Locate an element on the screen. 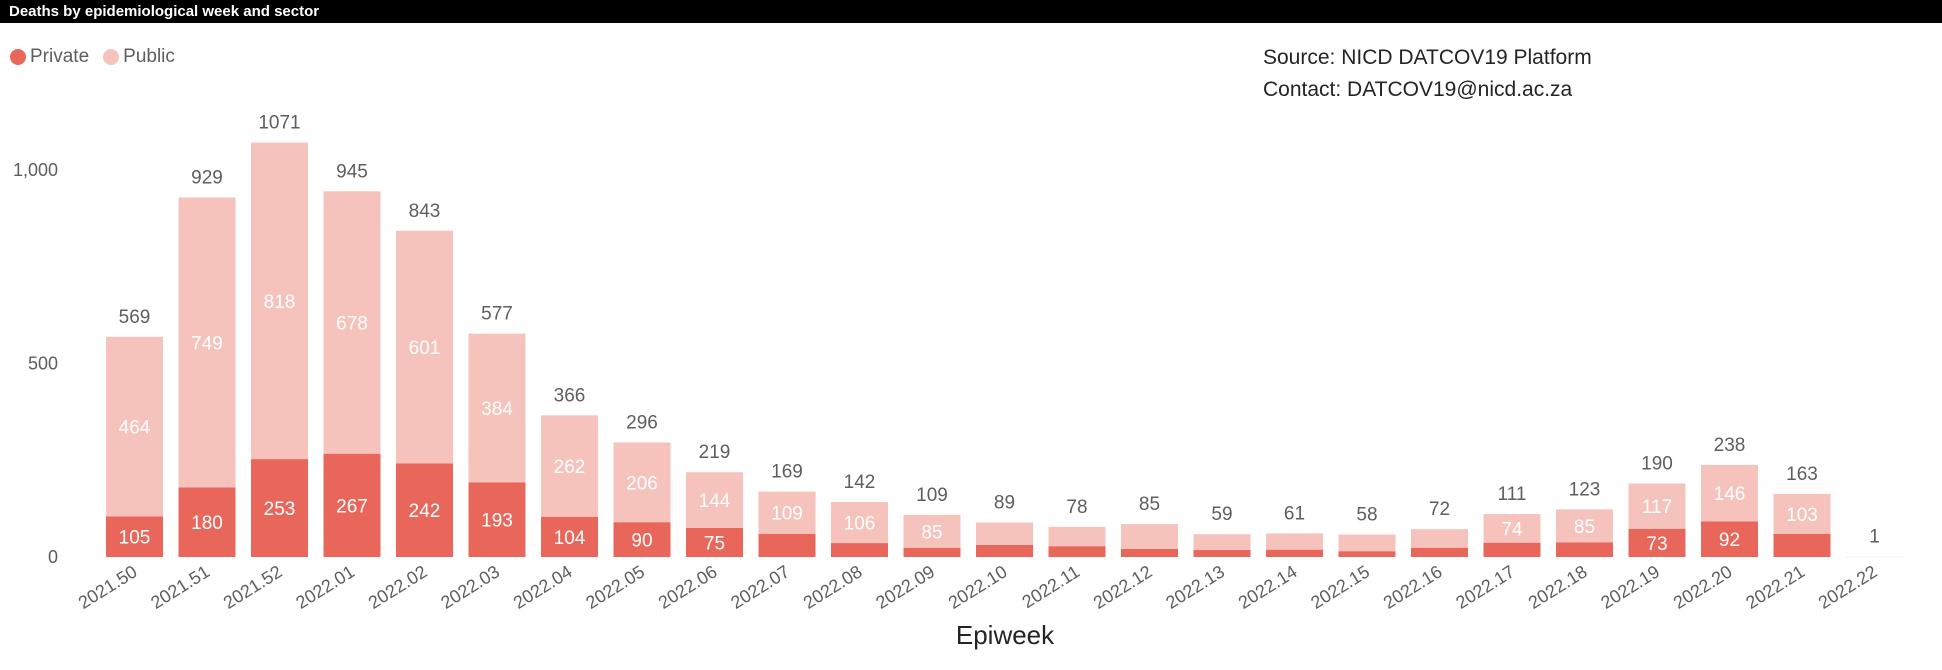 This screenshot has width=1942, height=670. public-value-label: 262 is located at coordinates (570, 467).